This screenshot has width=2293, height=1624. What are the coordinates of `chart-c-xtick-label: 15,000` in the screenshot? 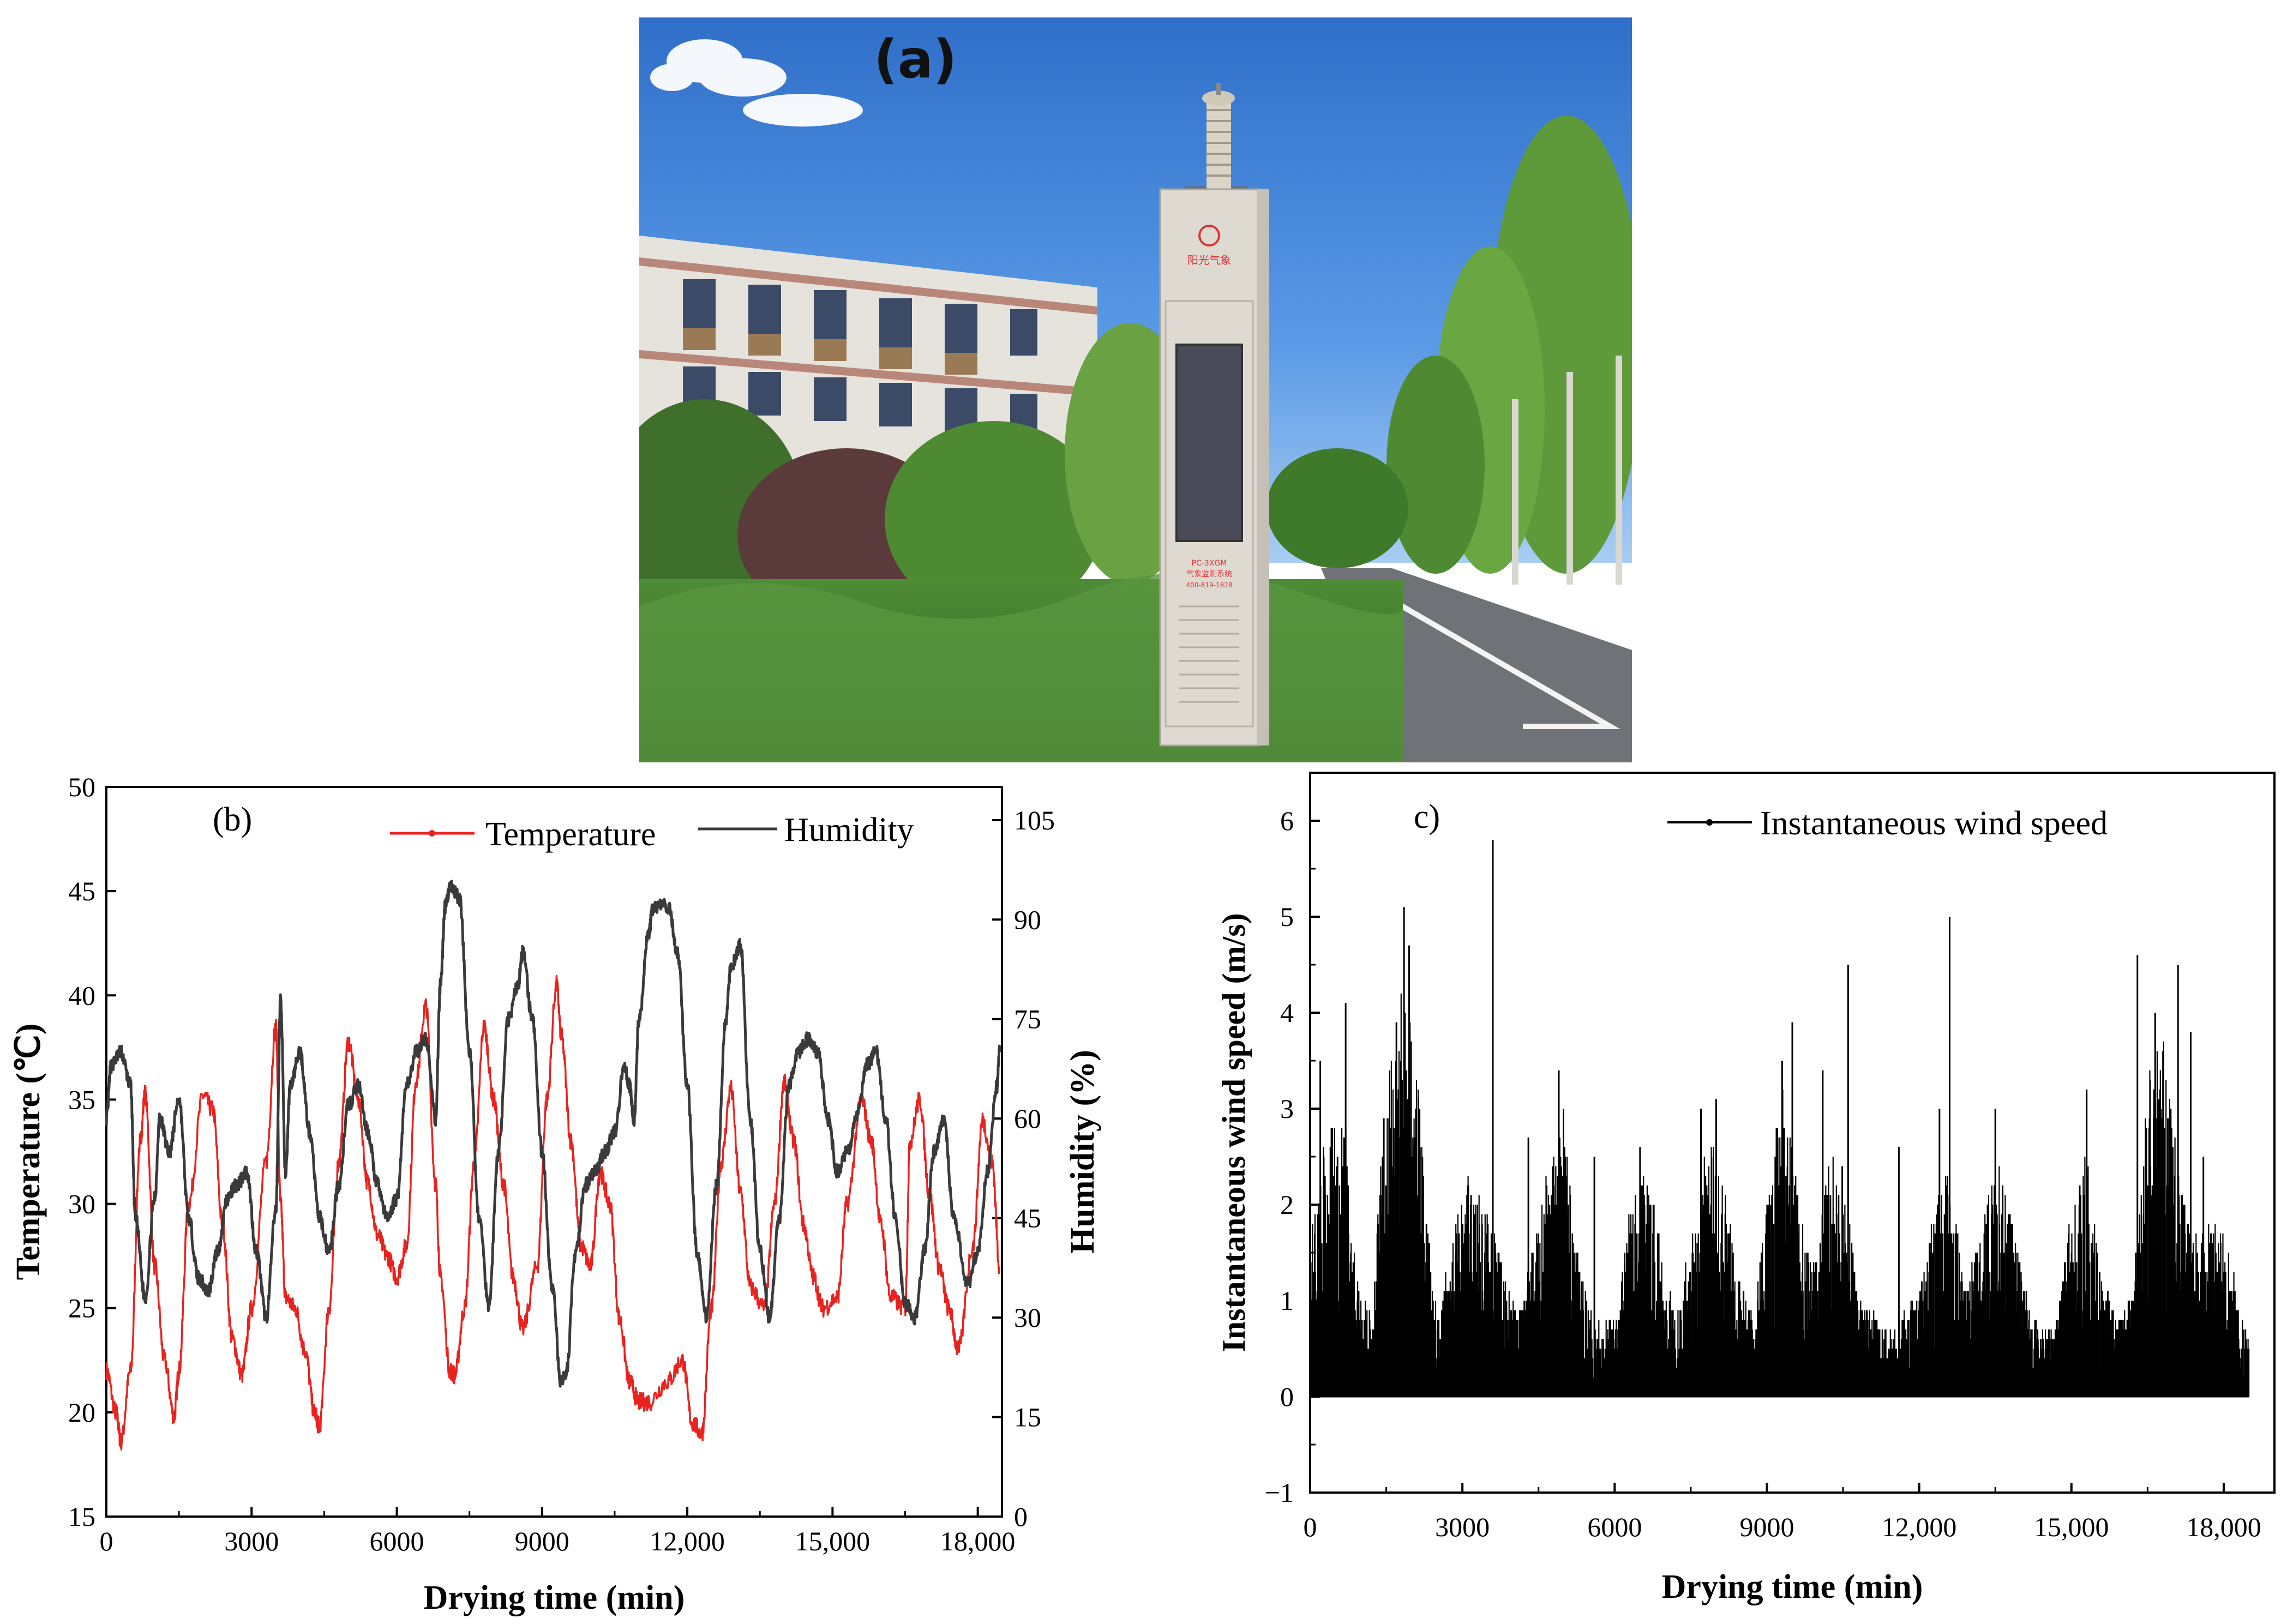 It's located at (2071, 1527).